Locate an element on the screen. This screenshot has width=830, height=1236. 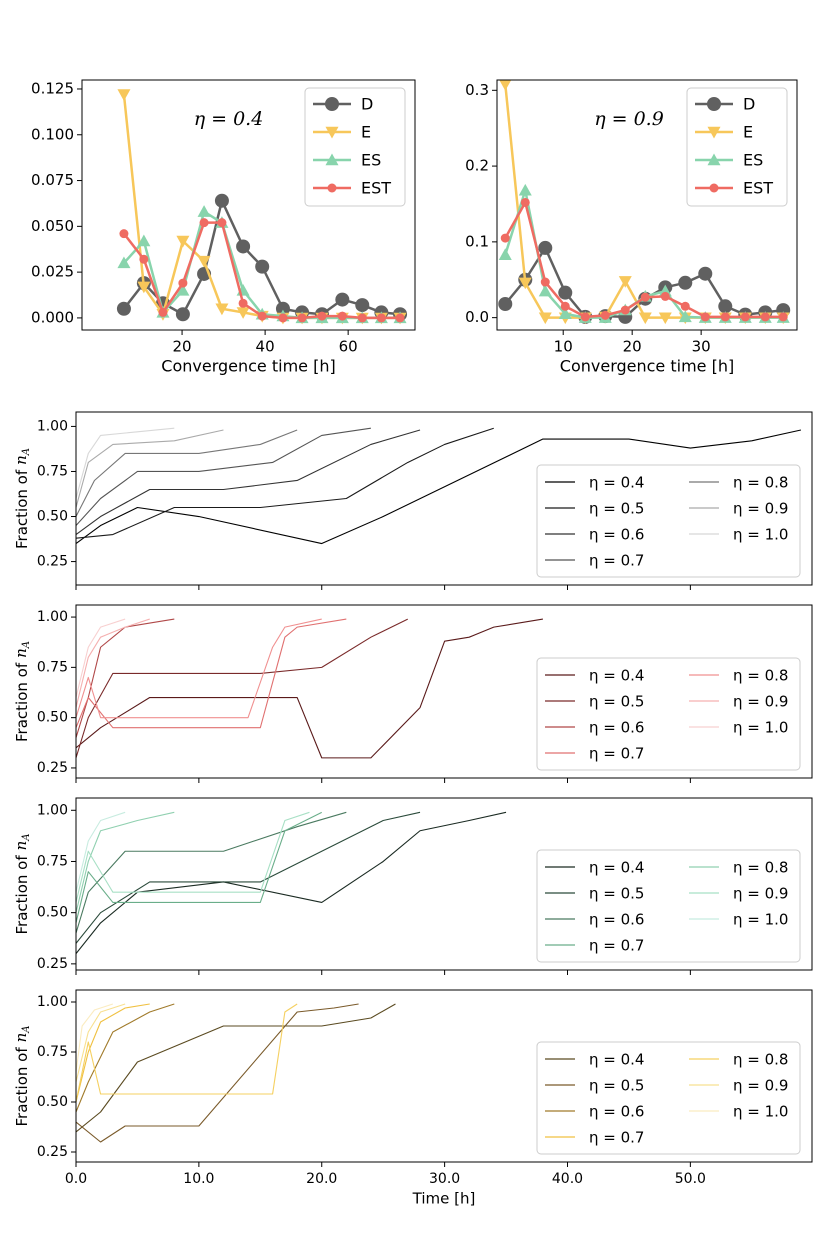
x-axis-label: Convergence time [h] is located at coordinates (248, 366).